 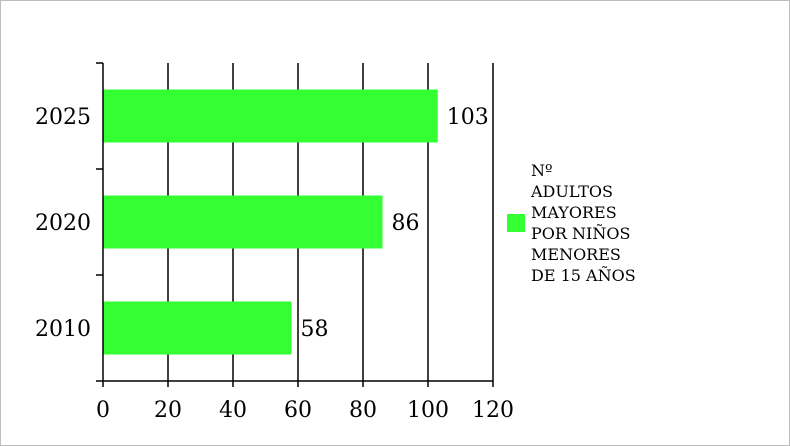 What do you see at coordinates (243, 222) in the screenshot?
I see `bar-2020` at bounding box center [243, 222].